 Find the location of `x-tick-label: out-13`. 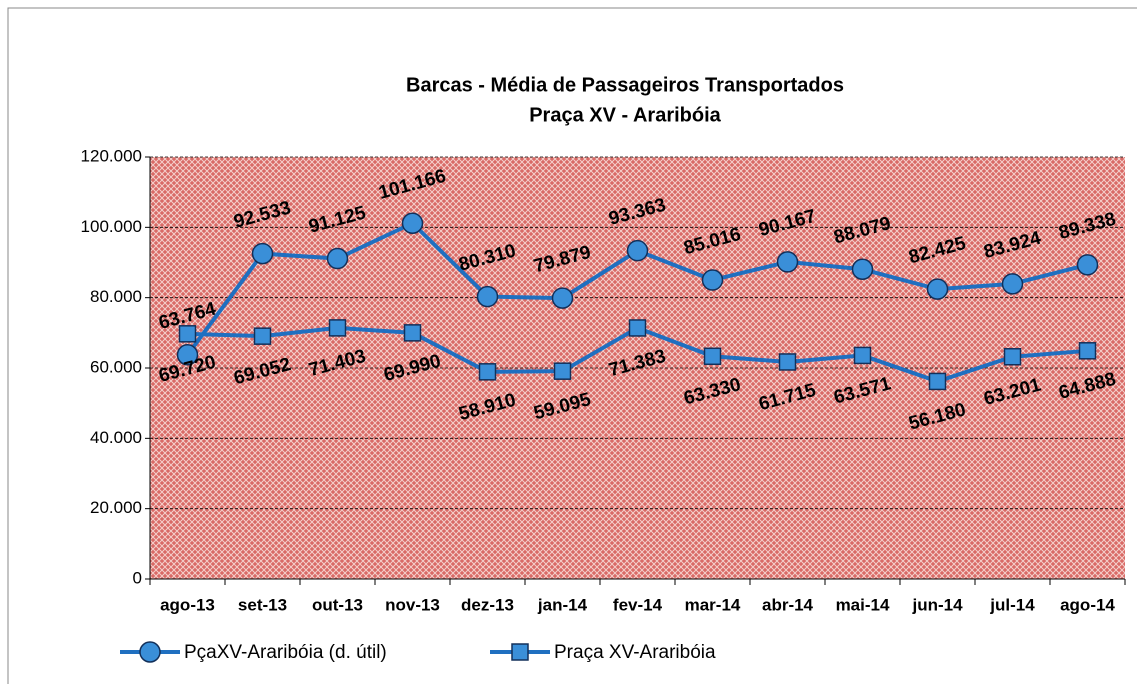

x-tick-label: out-13 is located at coordinates (337, 604).